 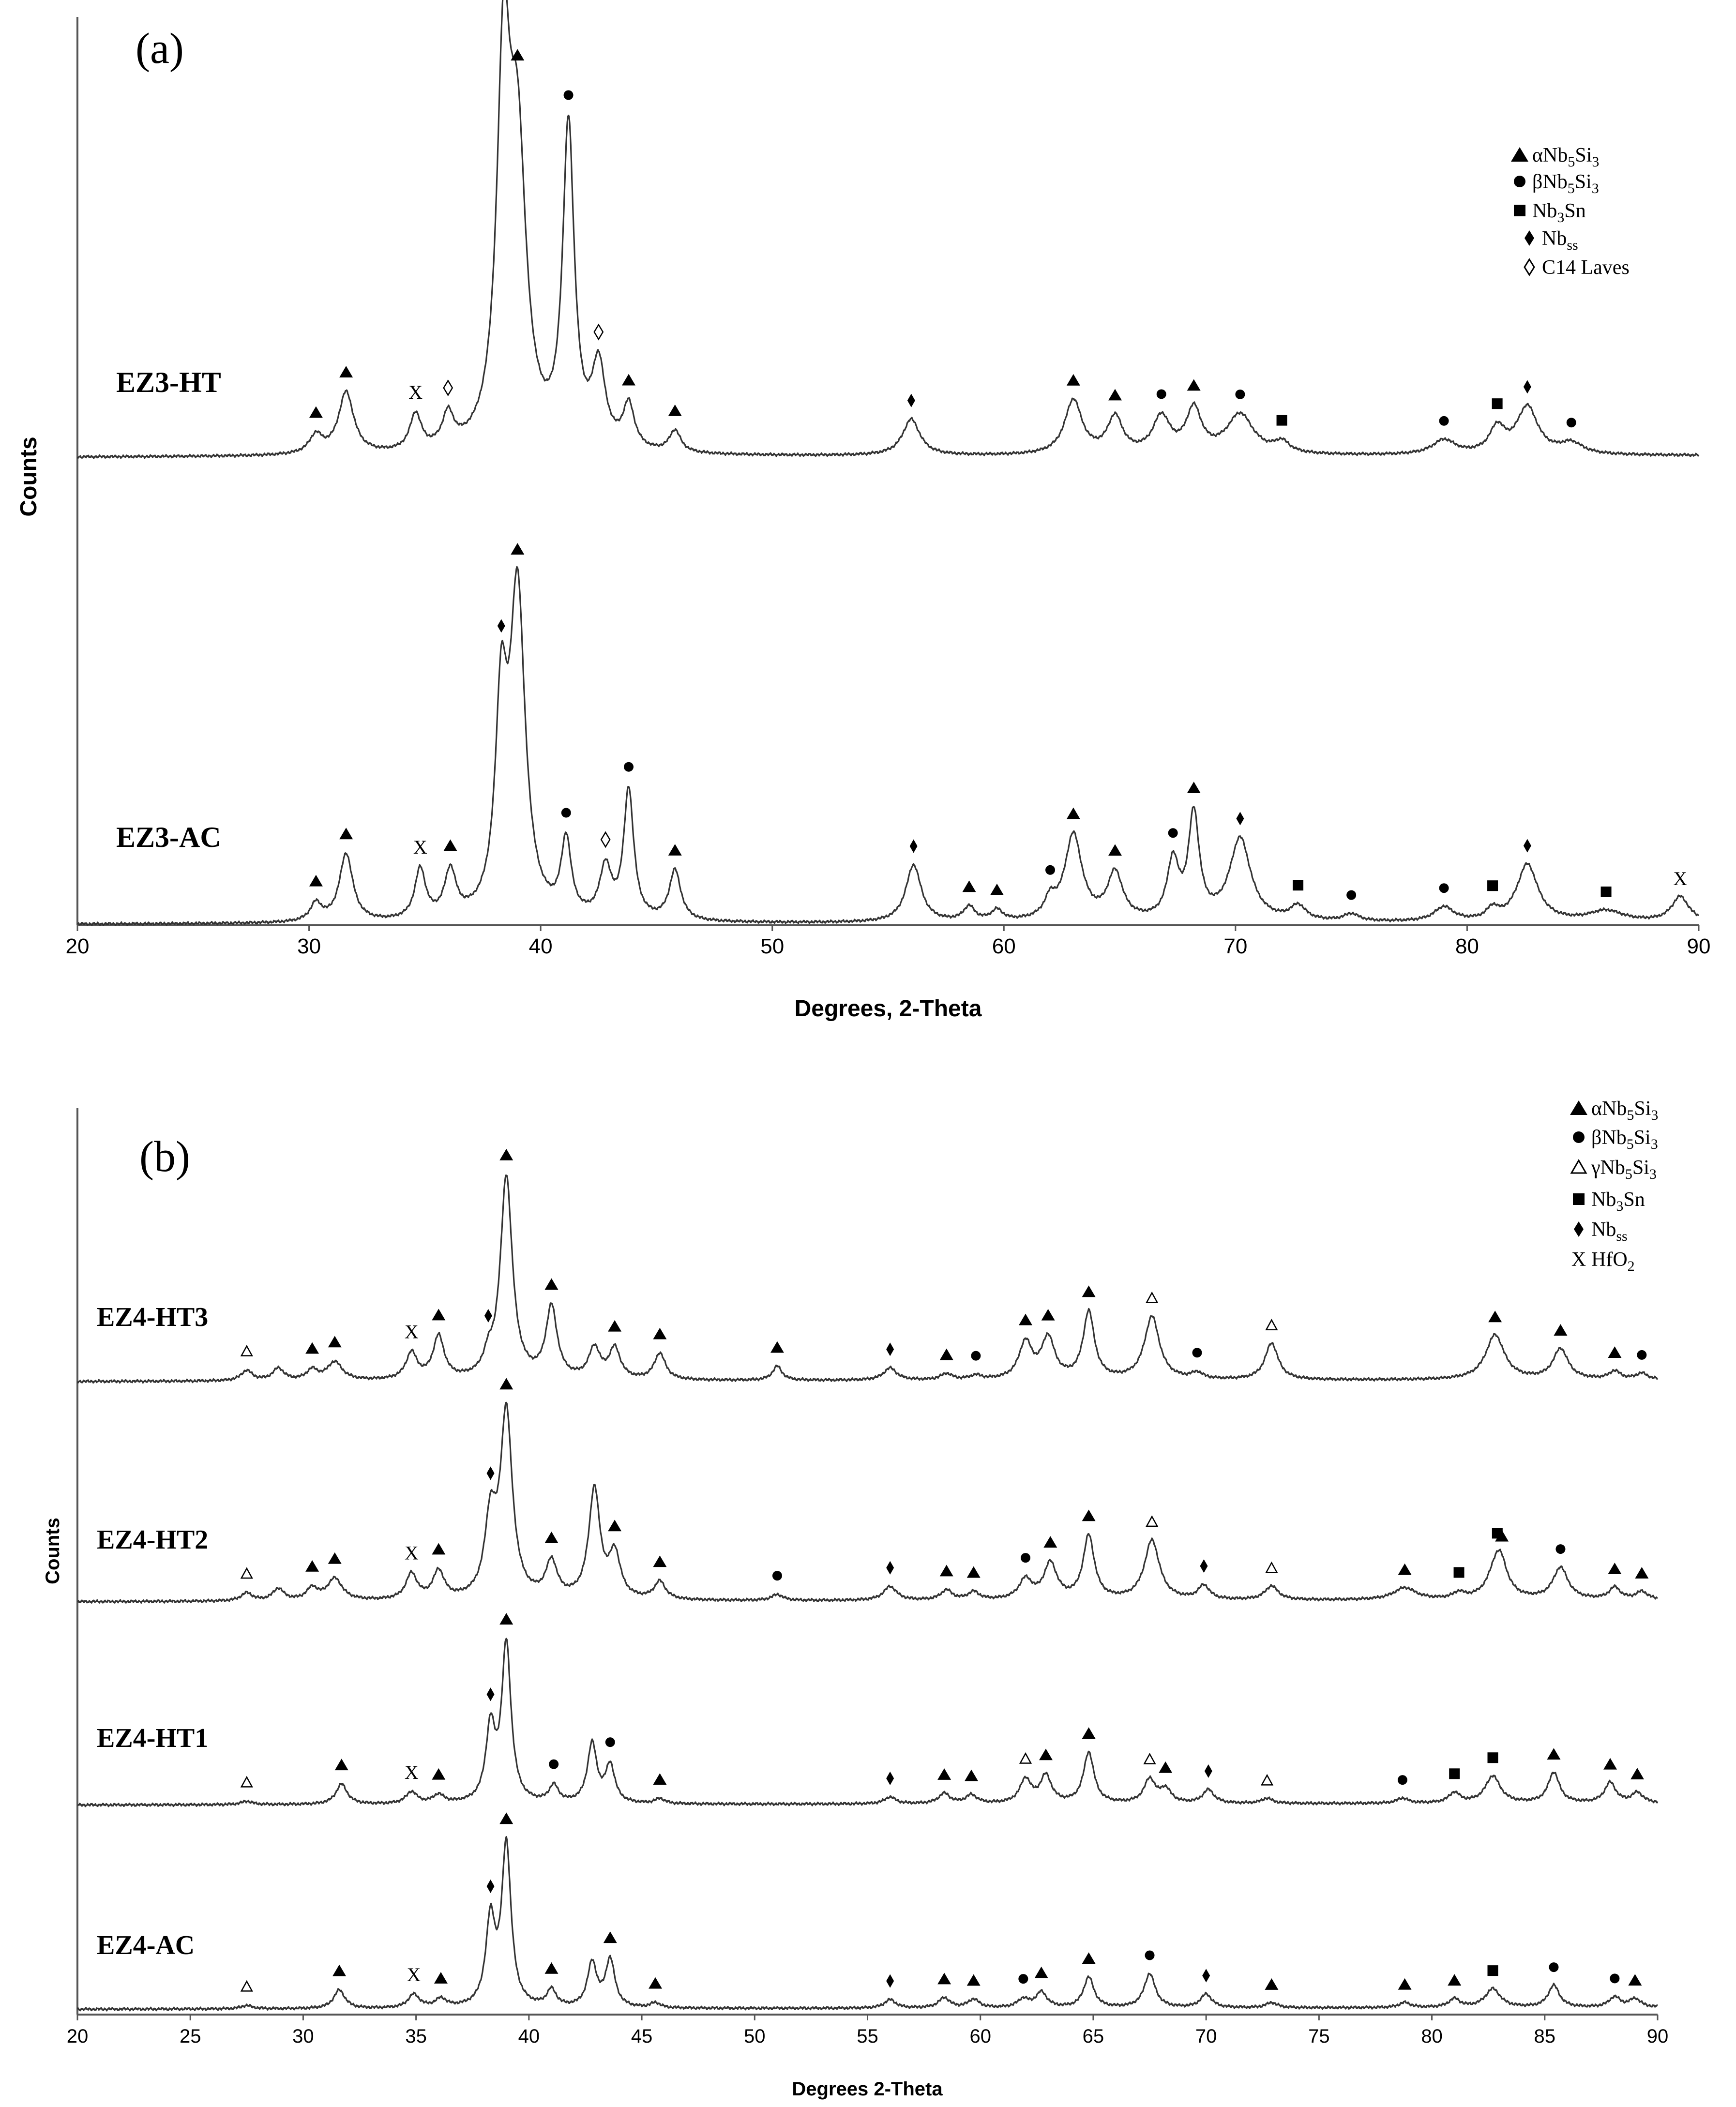 What do you see at coordinates (1586, 267) in the screenshot?
I see `legend-a-c14-name: C14 Laves` at bounding box center [1586, 267].